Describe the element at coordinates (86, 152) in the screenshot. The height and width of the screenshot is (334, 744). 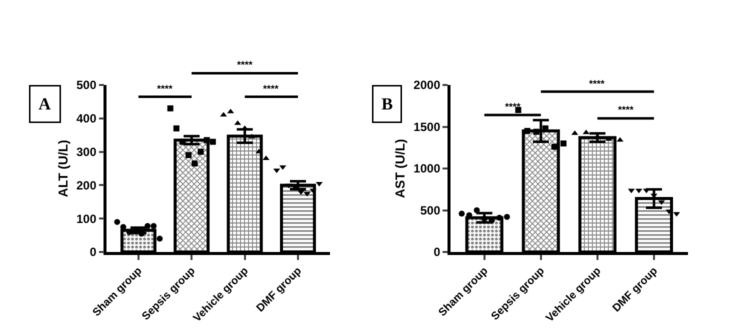
I see `y-tick-label: 300` at that location.